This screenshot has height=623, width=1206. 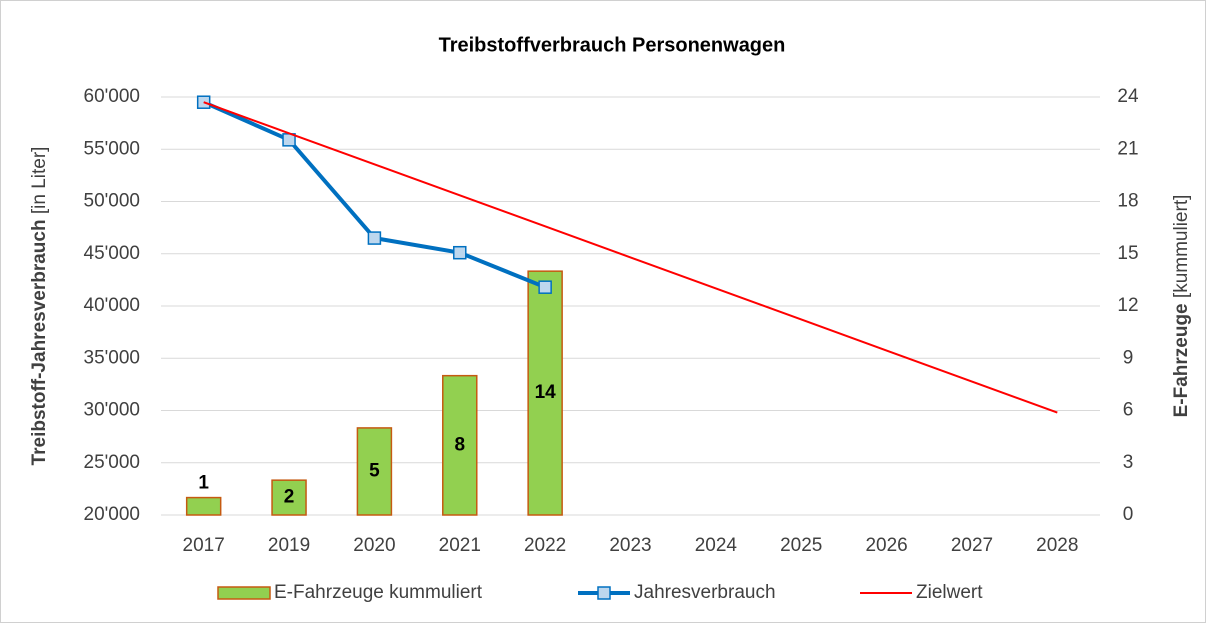 I want to click on bar-value-label: 2, so click(x=289, y=497).